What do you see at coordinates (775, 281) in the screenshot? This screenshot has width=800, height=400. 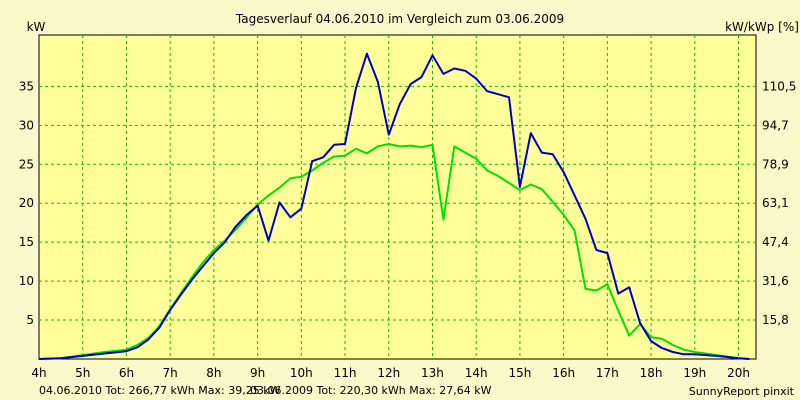 I see `y-tick-label-right: 31,6` at bounding box center [775, 281].